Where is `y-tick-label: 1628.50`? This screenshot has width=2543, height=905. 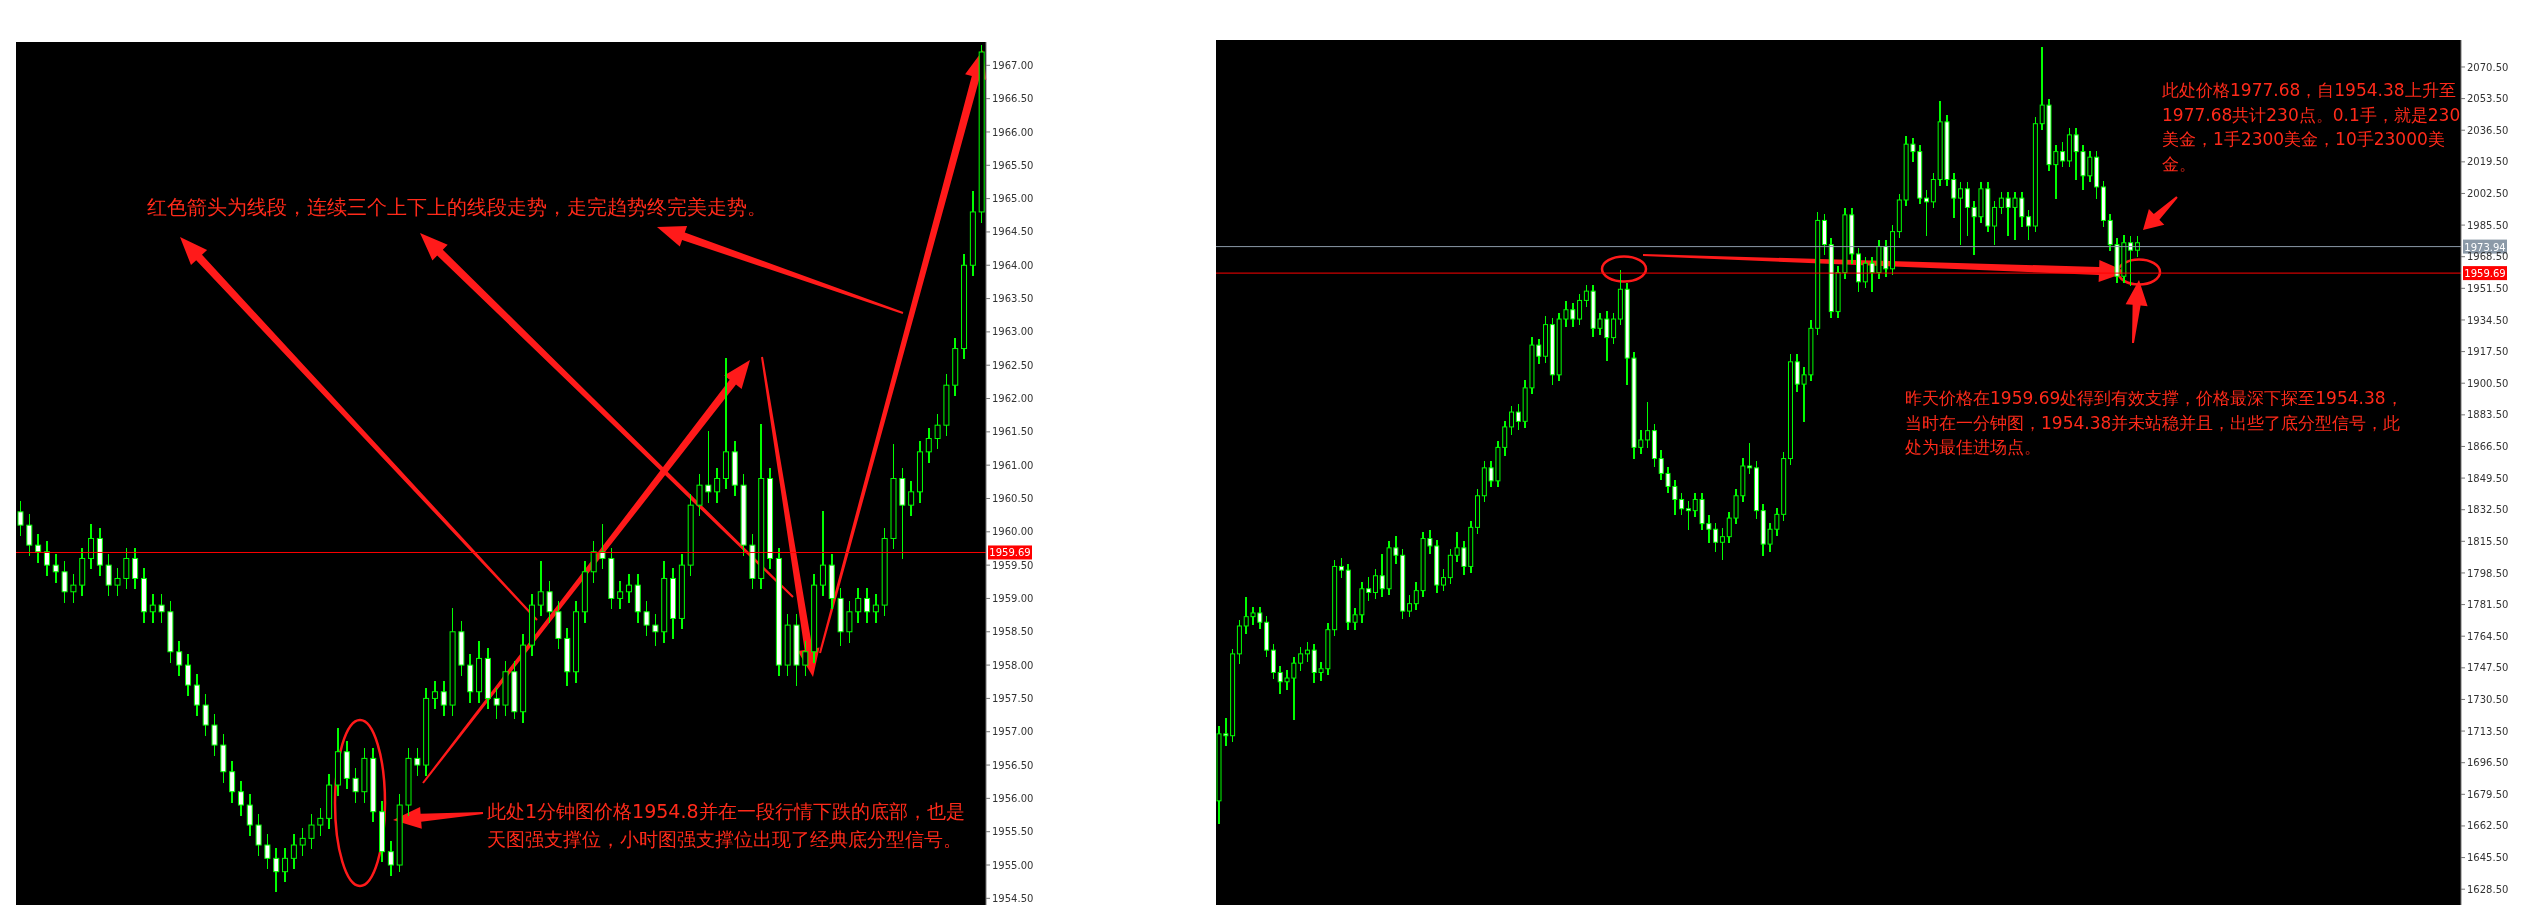
y-tick-label: 1628.50 is located at coordinates (2488, 889).